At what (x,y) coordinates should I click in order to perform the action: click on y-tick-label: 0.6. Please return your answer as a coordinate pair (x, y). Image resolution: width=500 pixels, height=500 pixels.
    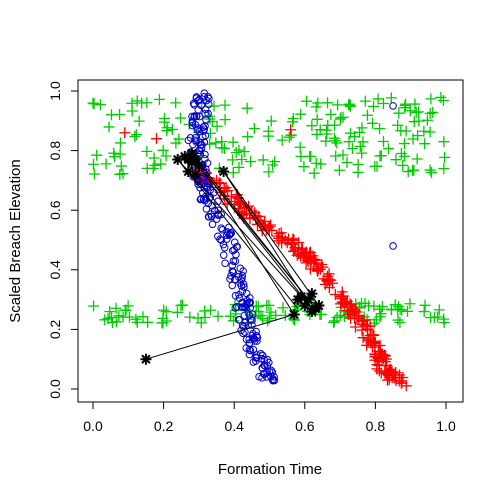
    Looking at the image, I should click on (55, 210).